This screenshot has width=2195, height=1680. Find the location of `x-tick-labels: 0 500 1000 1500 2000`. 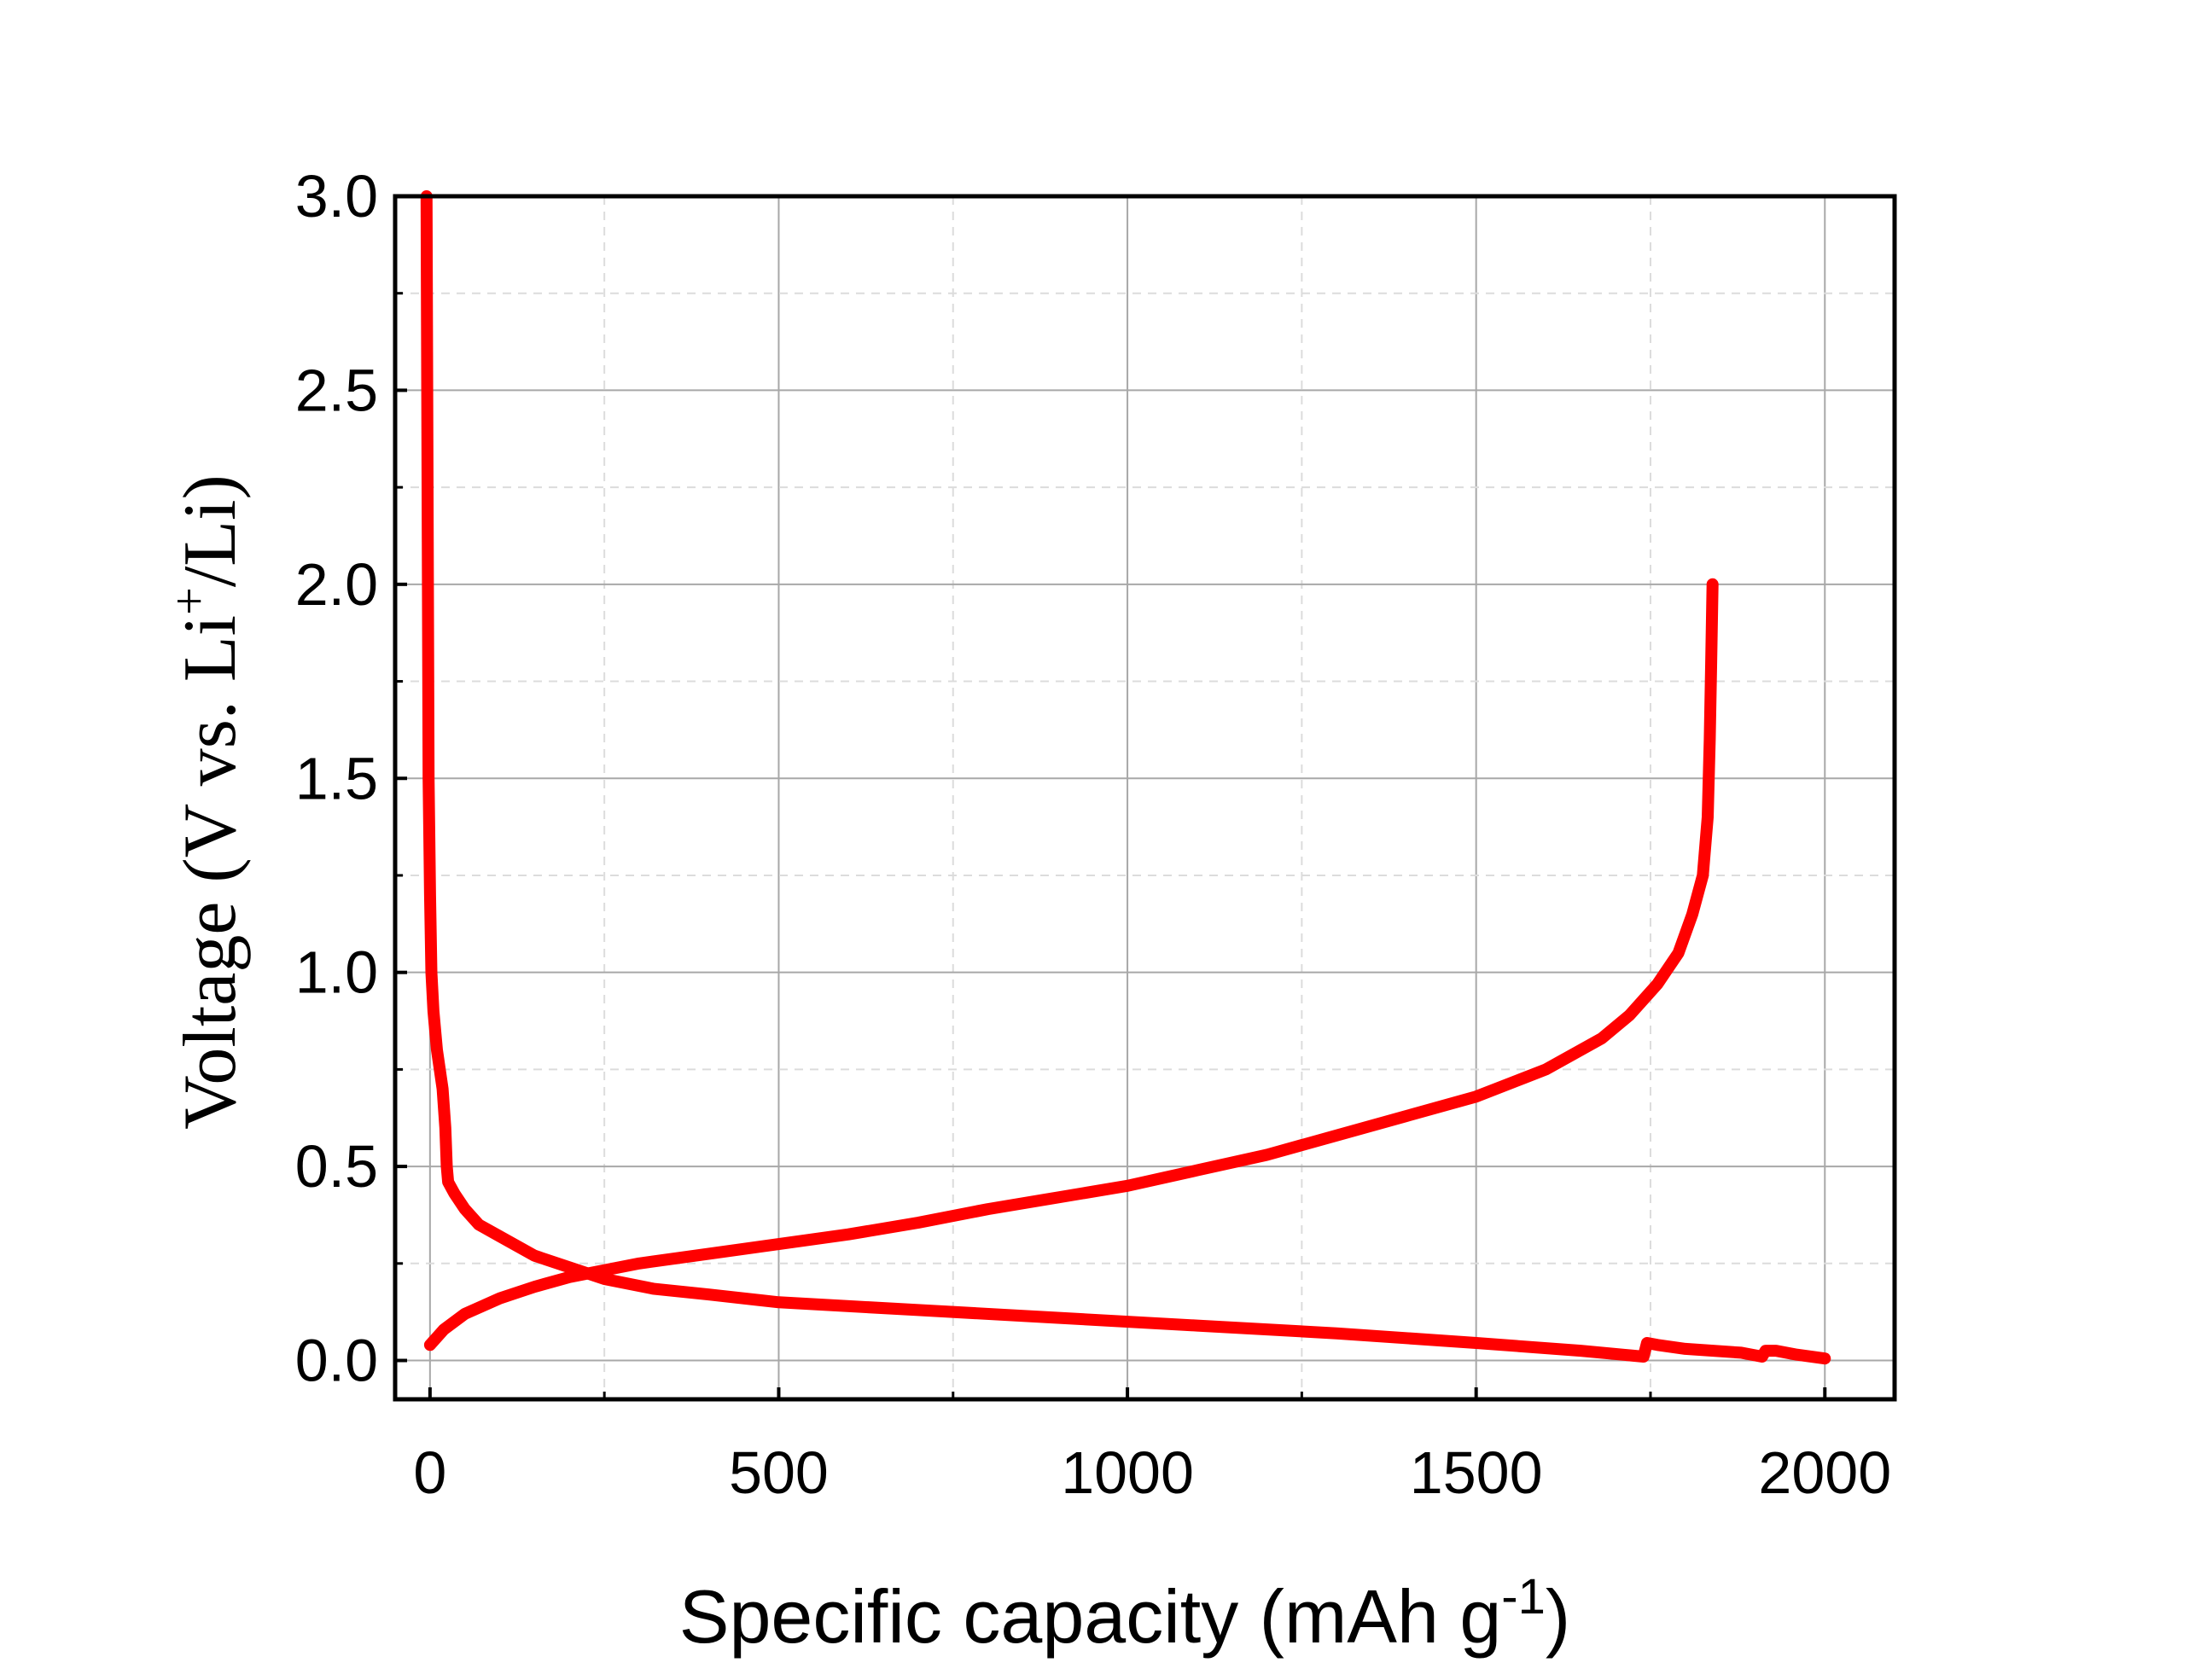

x-tick-labels: 0 500 1000 1500 2000 is located at coordinates (1152, 1473).